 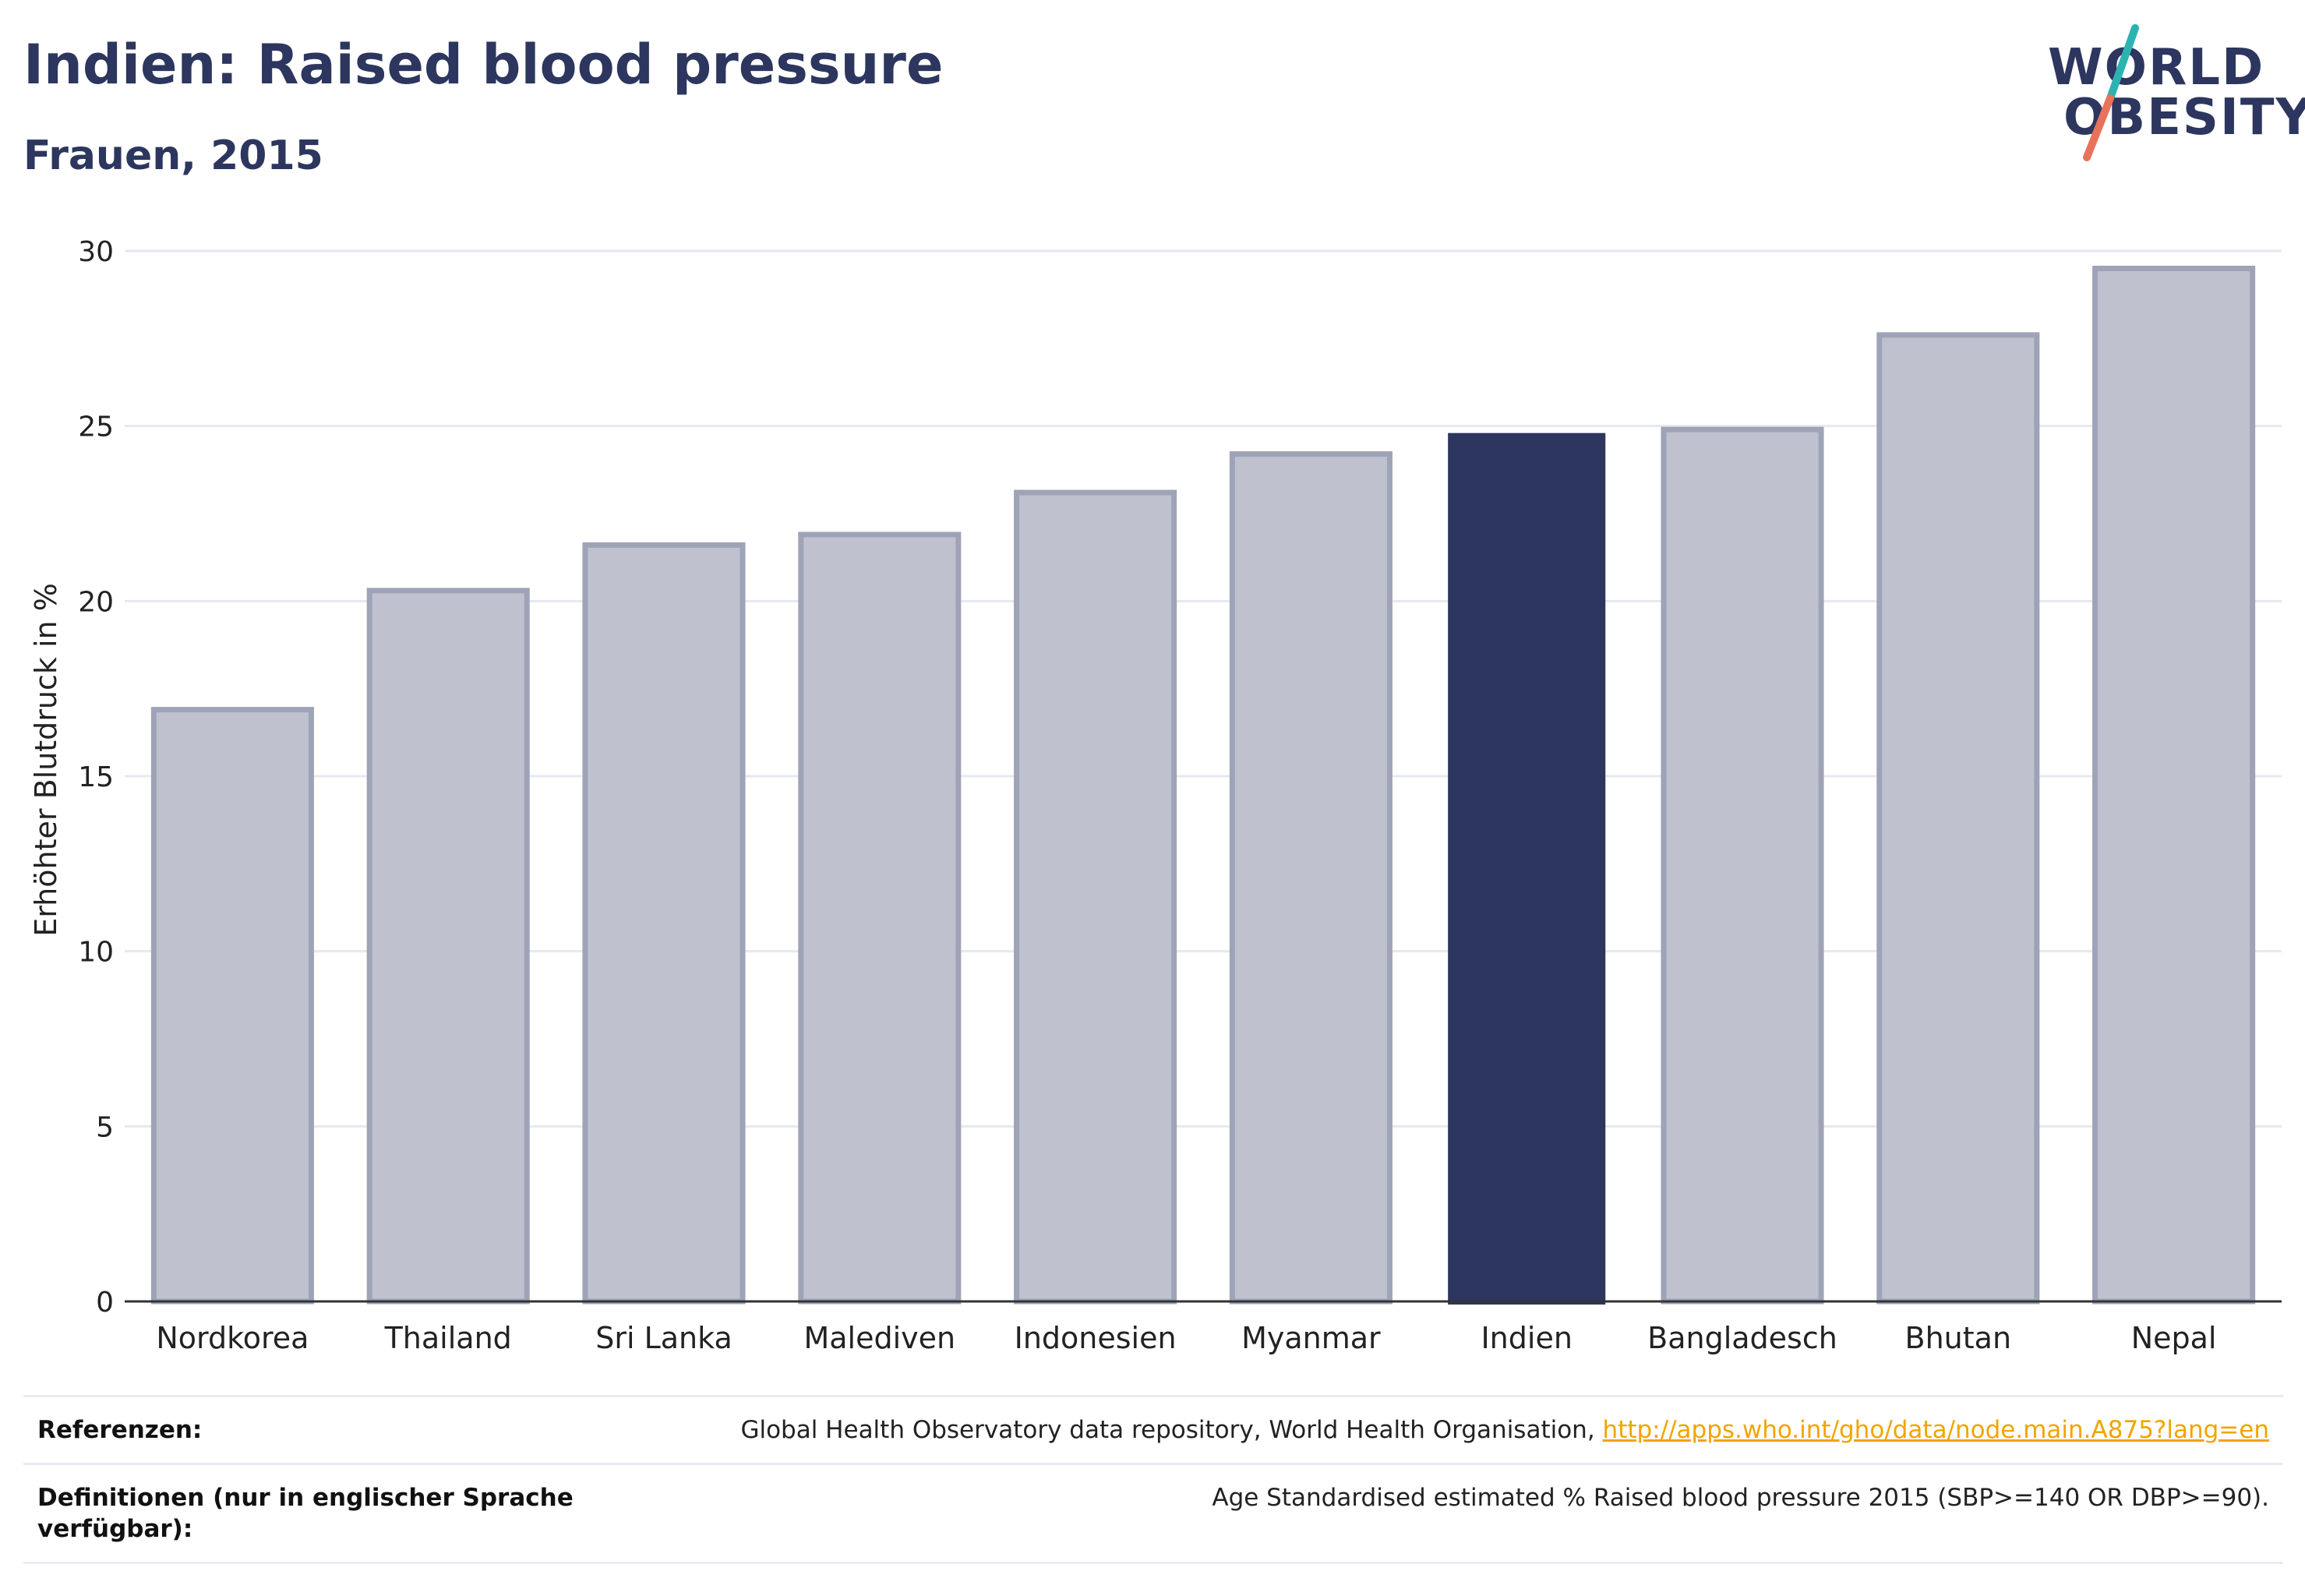 I want to click on x-tick-label: Indien, so click(x=1526, y=1338).